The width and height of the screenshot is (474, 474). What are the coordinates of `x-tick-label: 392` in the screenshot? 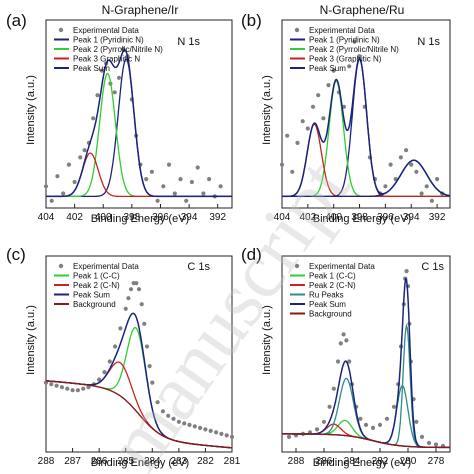 It's located at (217, 217).